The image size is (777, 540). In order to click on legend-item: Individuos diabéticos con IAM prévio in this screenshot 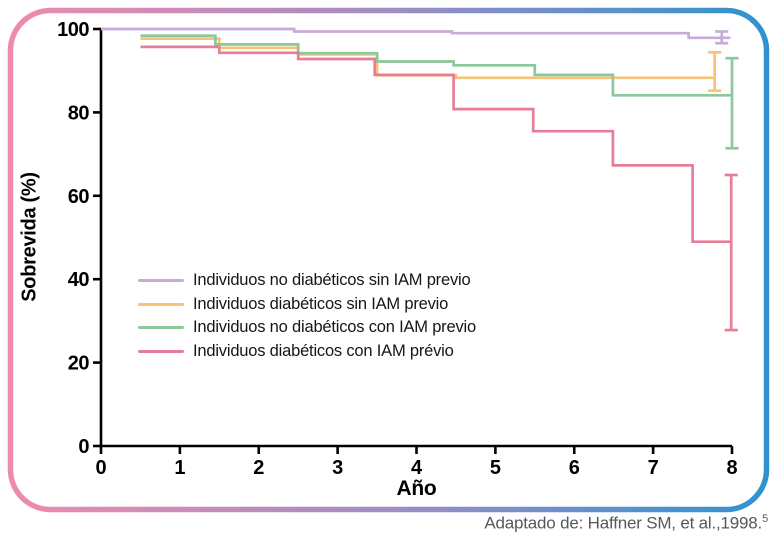, I will do `click(307, 352)`.